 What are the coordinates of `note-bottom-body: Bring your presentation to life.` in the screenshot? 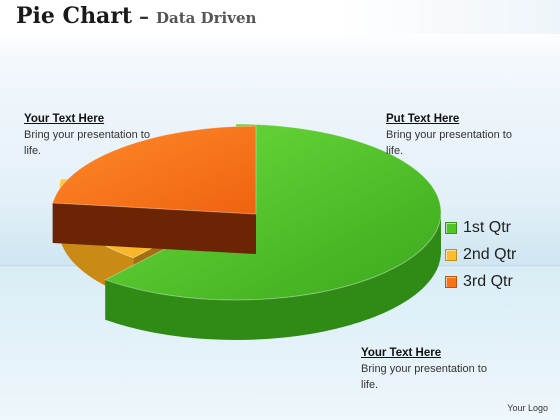 It's located at (424, 377).